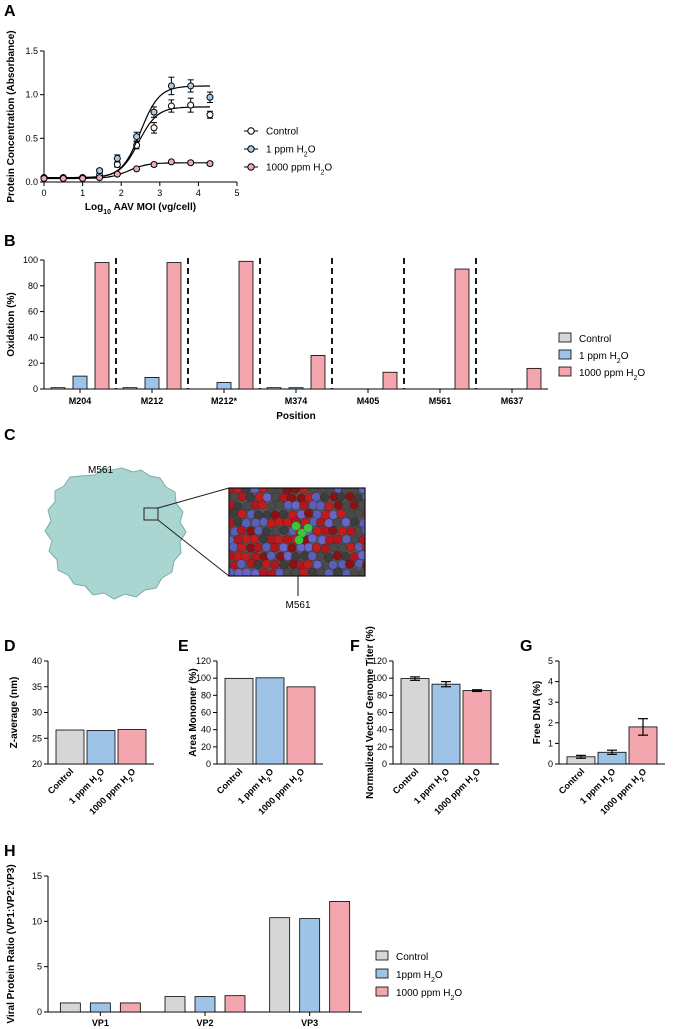  I want to click on panel-a-x-label: Log10 AAV MOI (vg/cell), so click(140, 209).